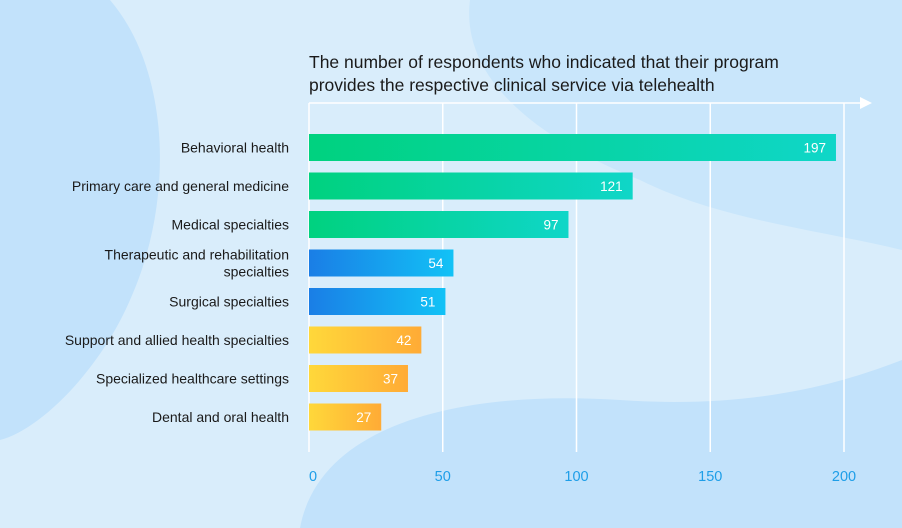 This screenshot has height=528, width=902. I want to click on category-label: Specialized healthcare settings, so click(192, 379).